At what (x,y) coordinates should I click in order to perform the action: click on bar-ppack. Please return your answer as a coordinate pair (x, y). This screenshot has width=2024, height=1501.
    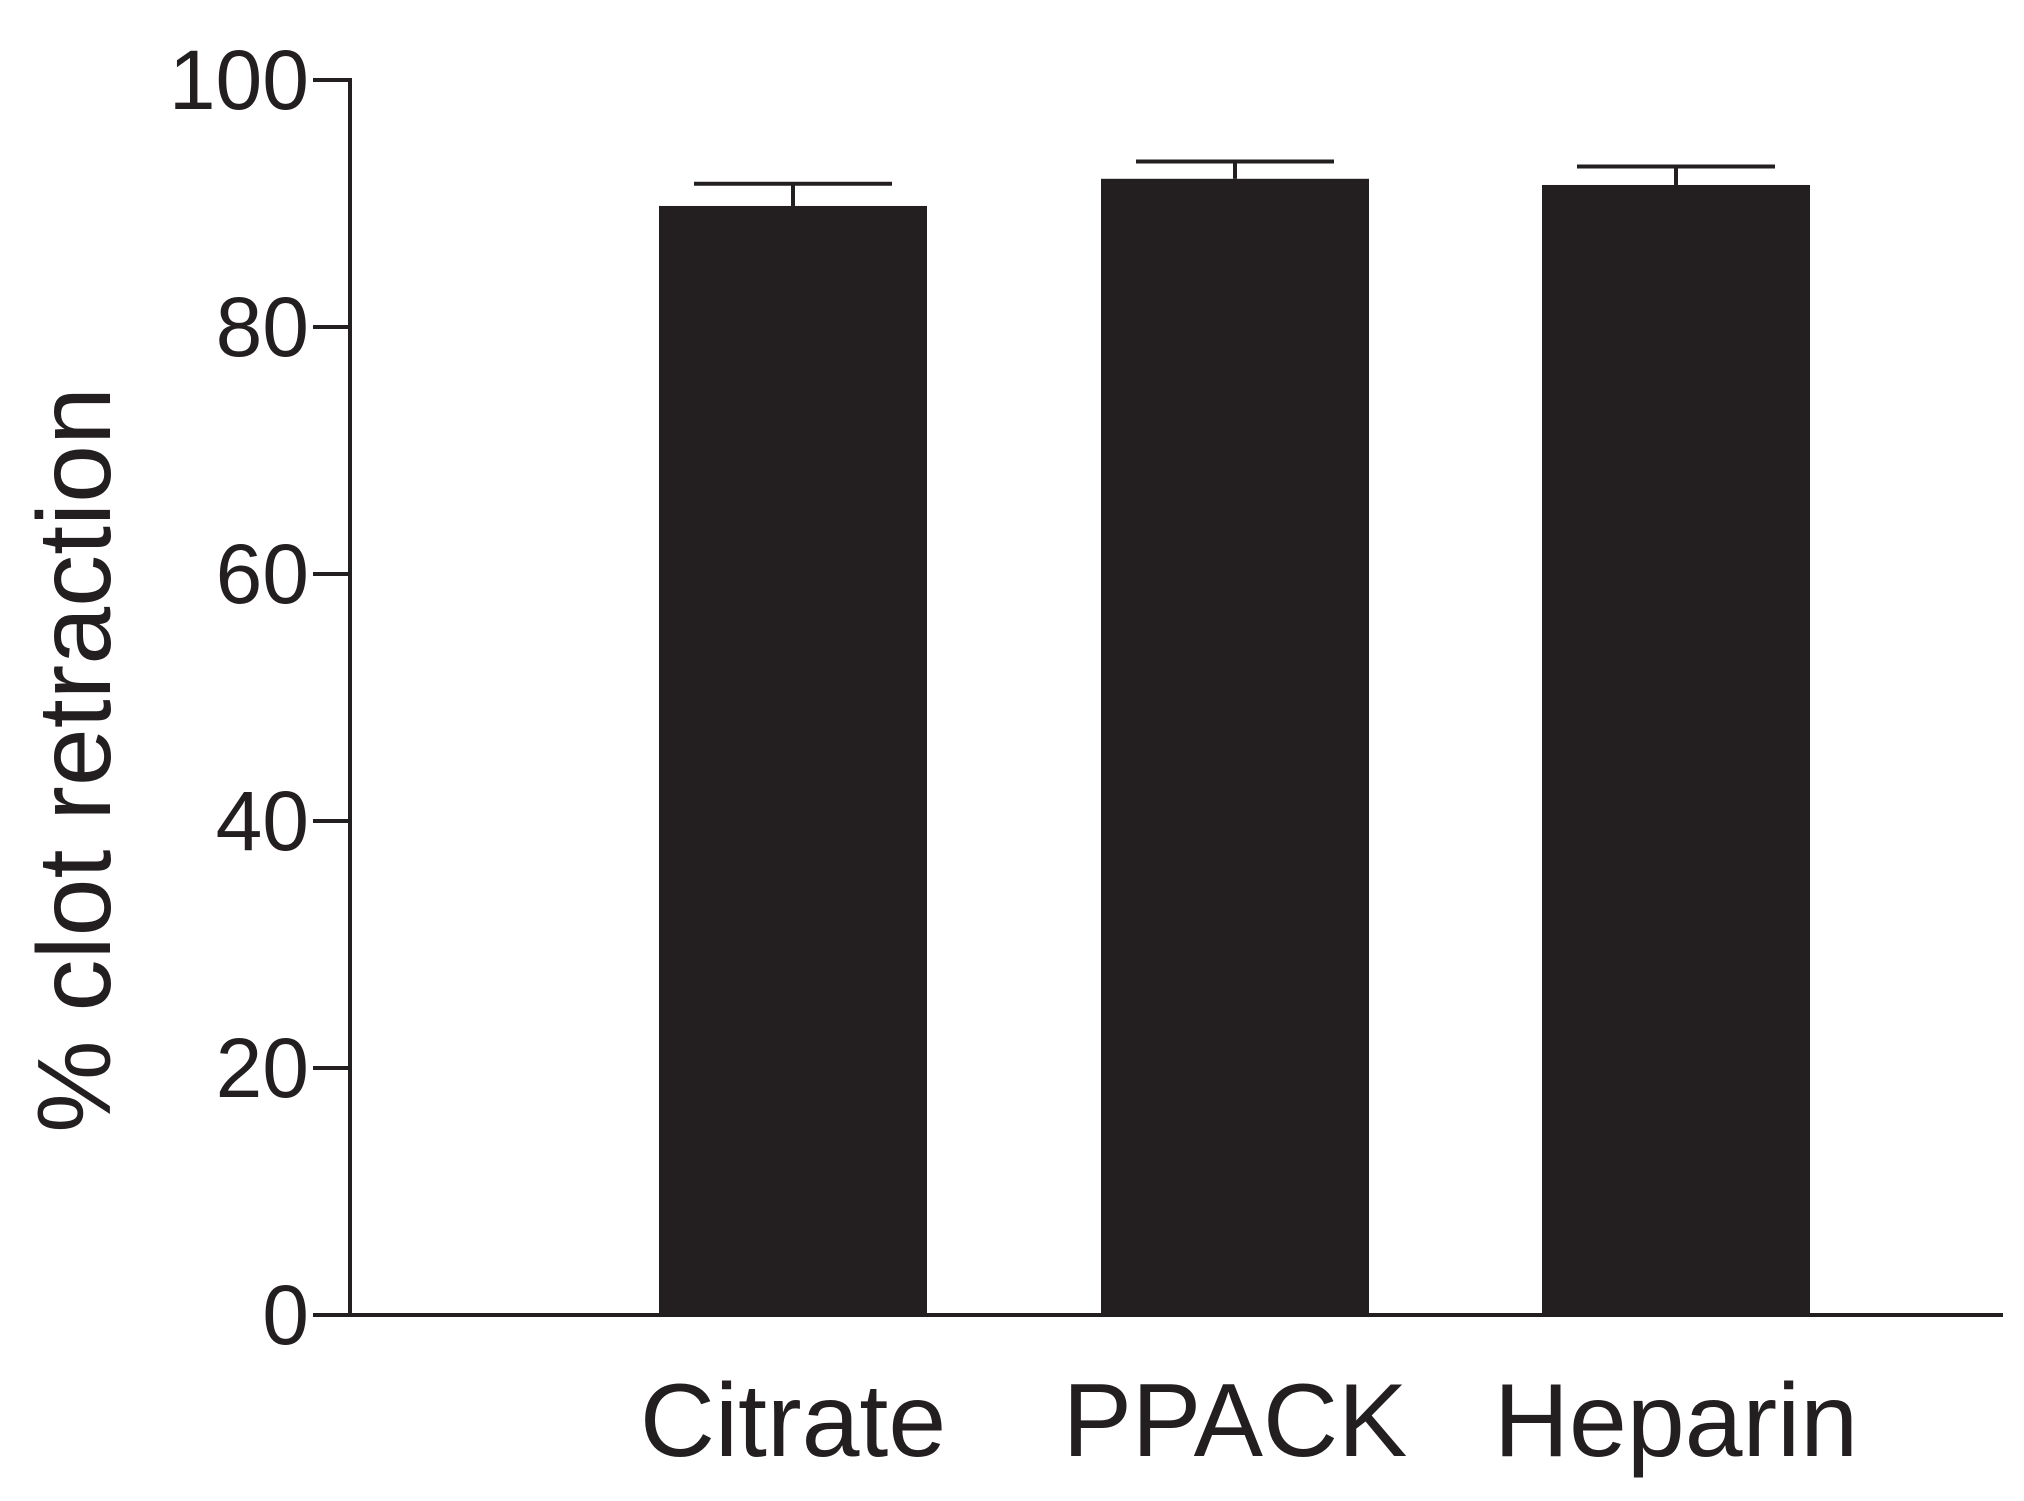
    Looking at the image, I should click on (1235, 746).